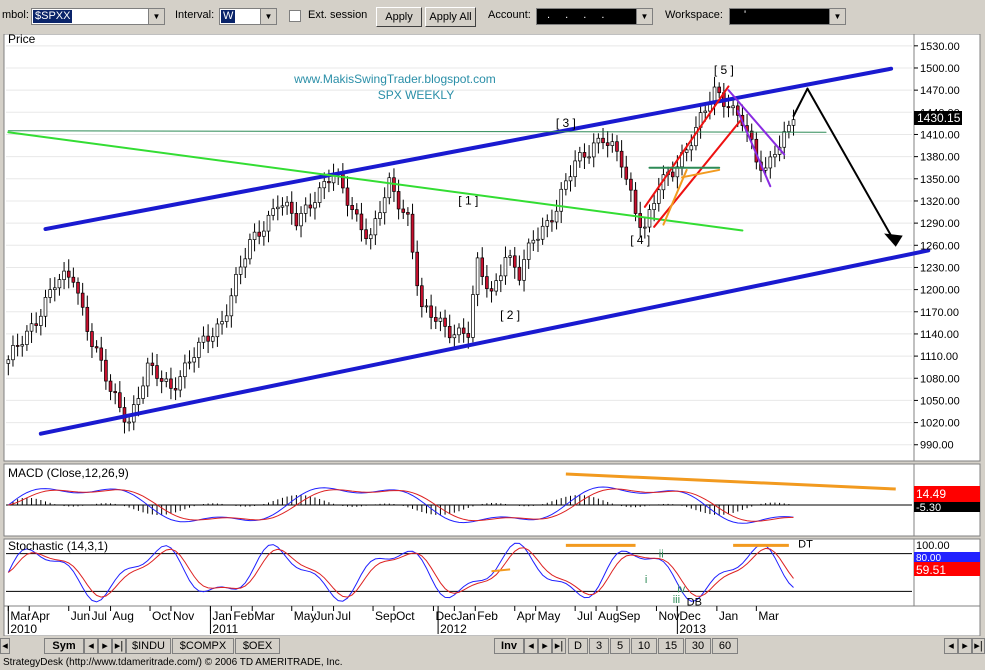  Describe the element at coordinates (148, 646) in the screenshot. I see `tab-indu: $INDU` at that location.